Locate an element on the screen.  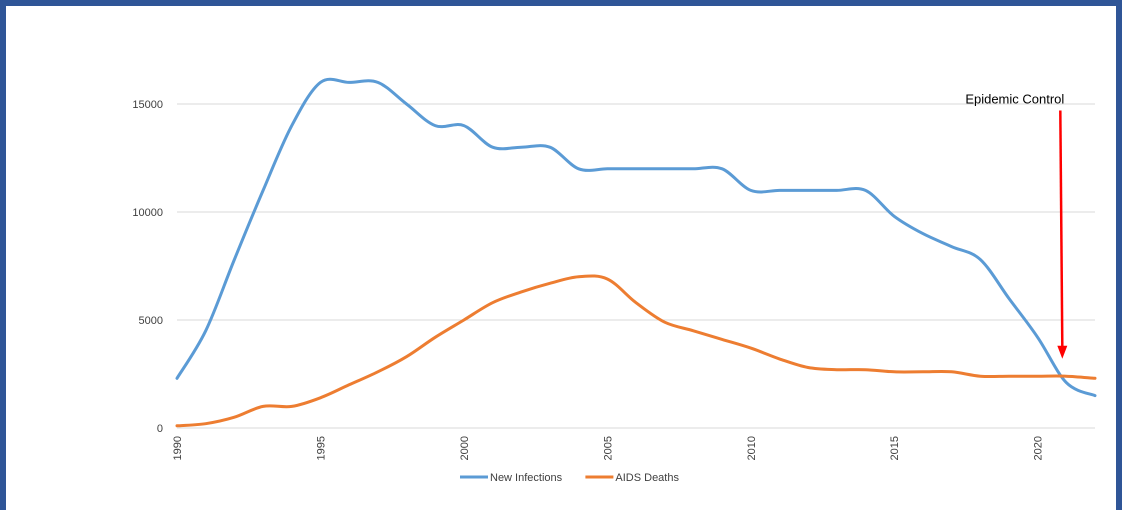
x-tick-label: 1990 is located at coordinates (178, 448).